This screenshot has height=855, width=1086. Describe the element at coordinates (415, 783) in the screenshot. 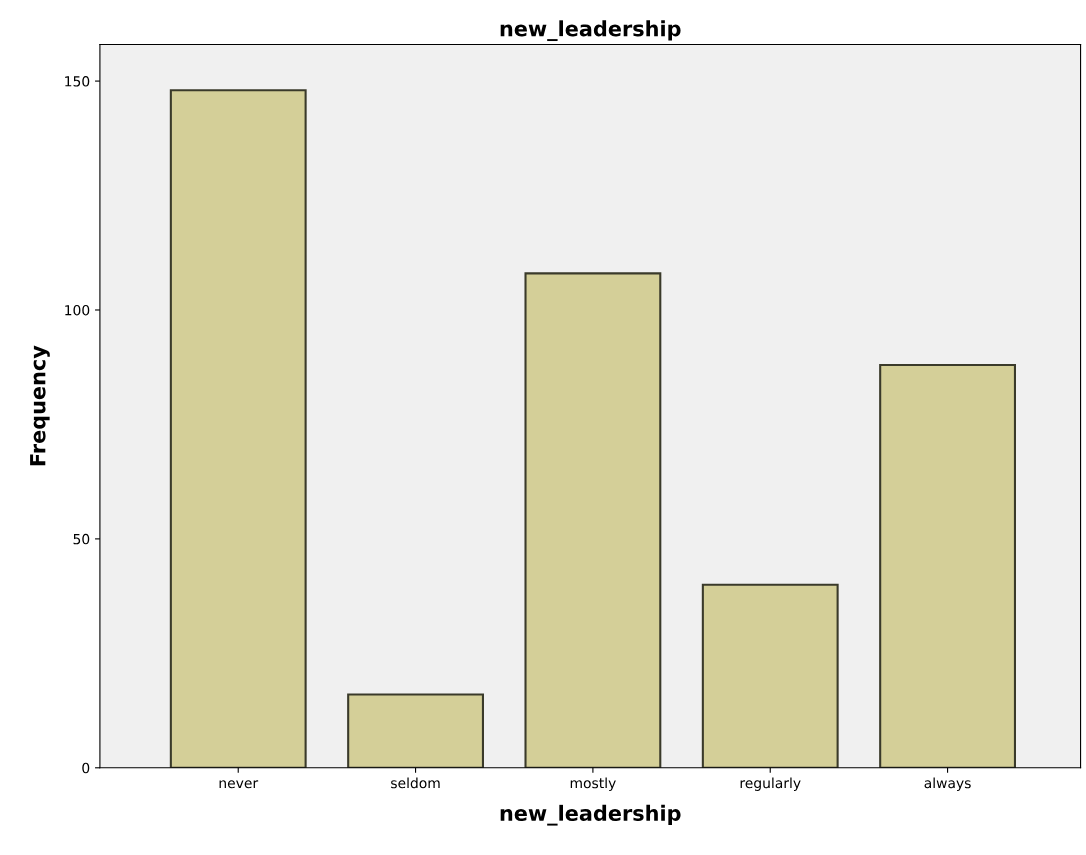

I see `x-tick-label: seldom` at that location.